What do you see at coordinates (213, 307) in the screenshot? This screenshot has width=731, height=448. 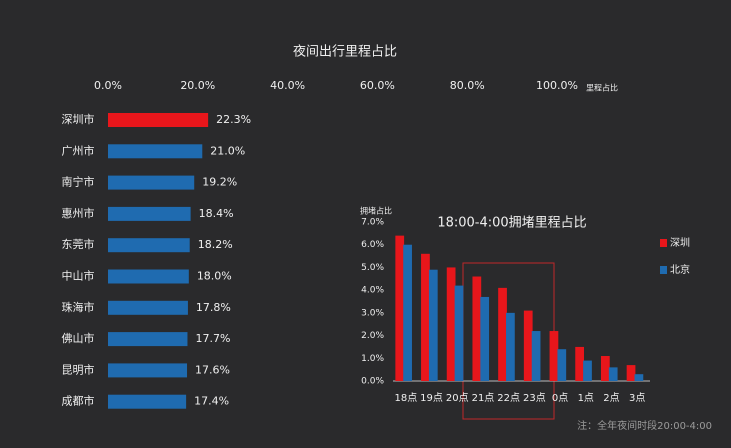 I see `value-label: 17.8%` at bounding box center [213, 307].